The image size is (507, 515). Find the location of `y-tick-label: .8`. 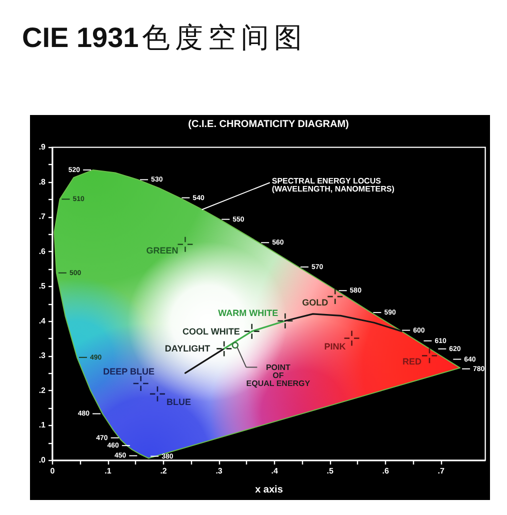

y-tick-label: .8 is located at coordinates (42, 181).